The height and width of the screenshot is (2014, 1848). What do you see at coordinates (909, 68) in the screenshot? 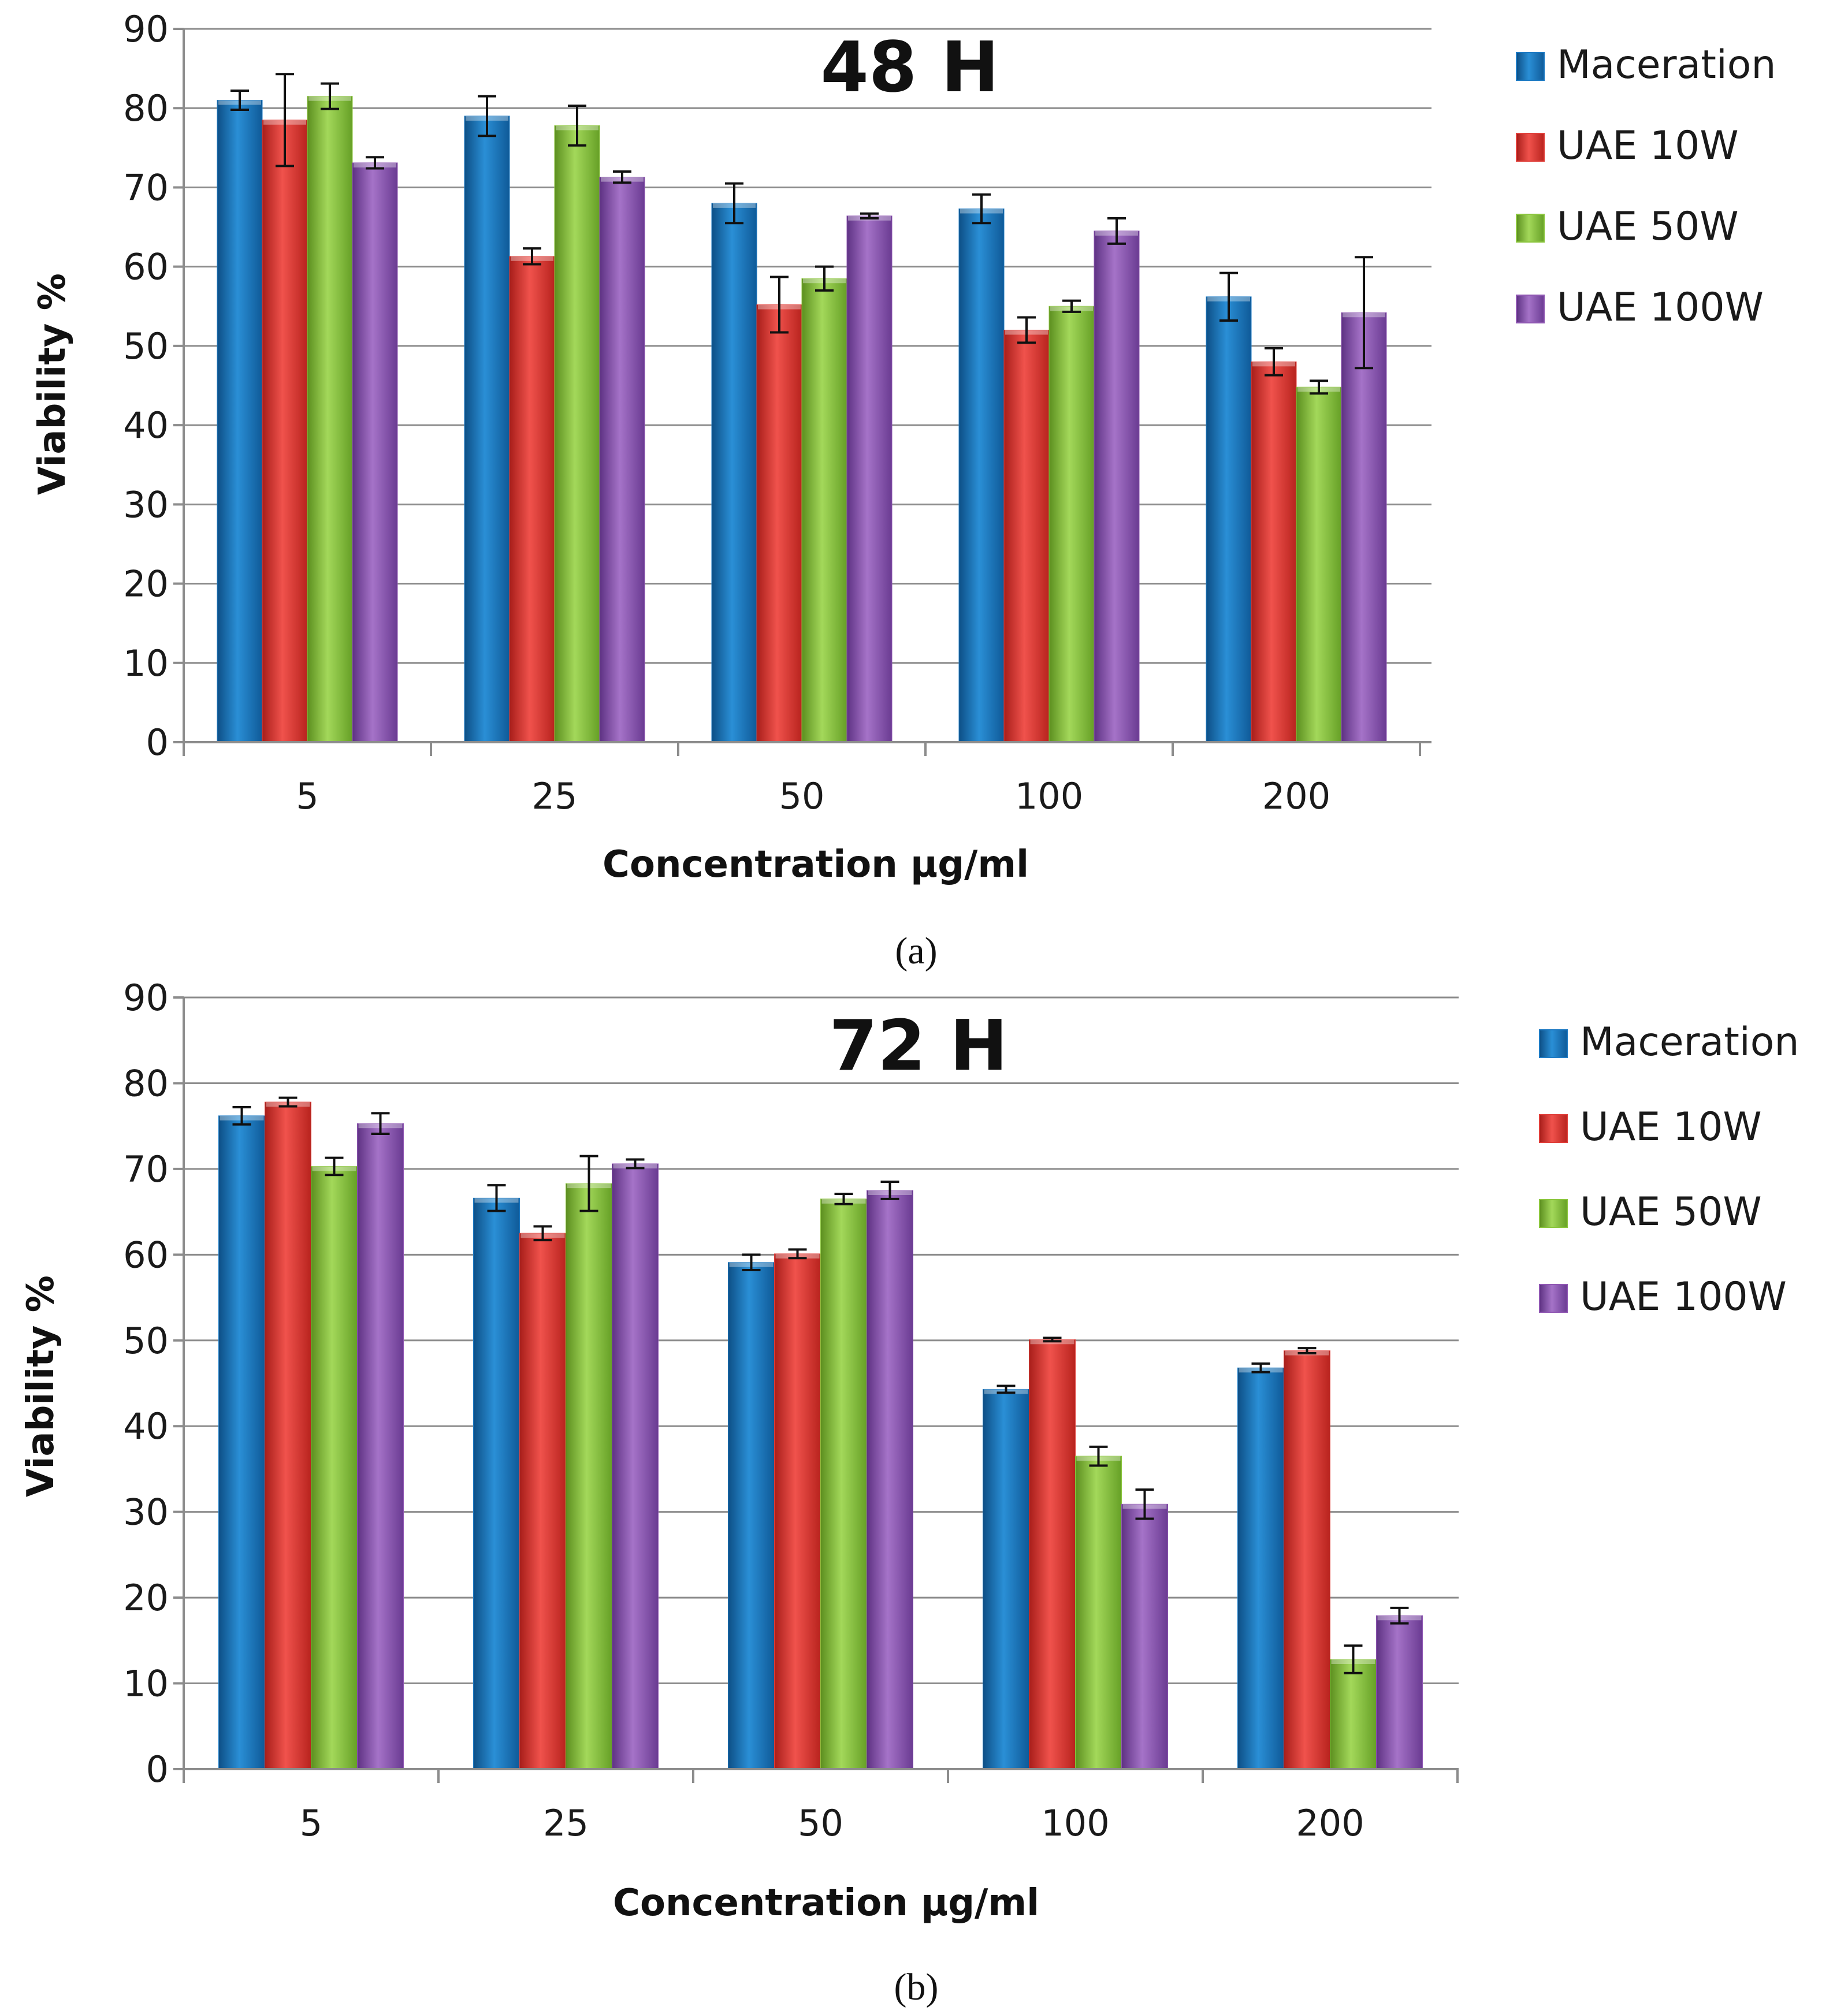
I see `chart-title: 48 H` at bounding box center [909, 68].